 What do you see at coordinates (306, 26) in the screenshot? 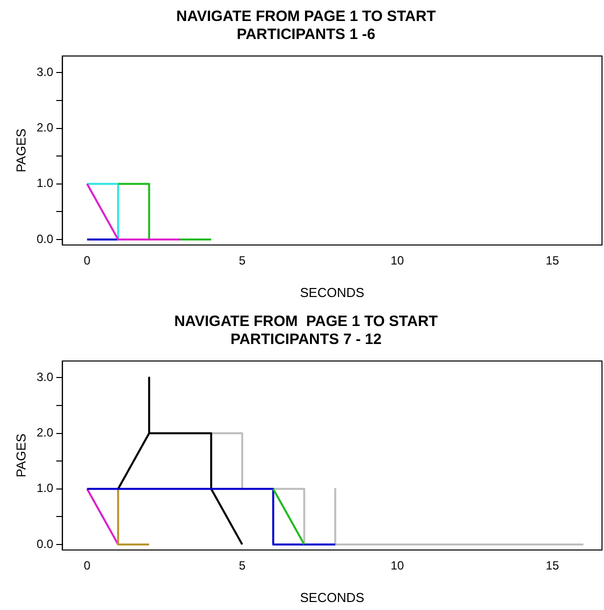
I see `chart-title: NAVIGATE FROM PAGE 1 TO START PARTICIPANTS 1 -6` at bounding box center [306, 26].